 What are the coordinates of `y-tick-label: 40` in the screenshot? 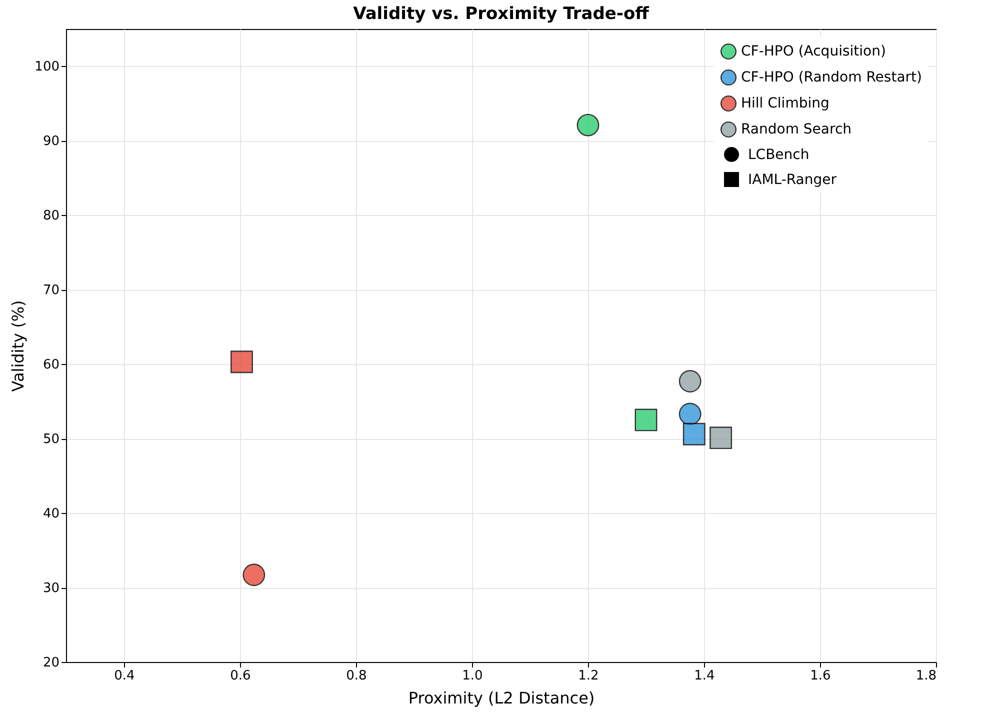 It's located at (51, 514).